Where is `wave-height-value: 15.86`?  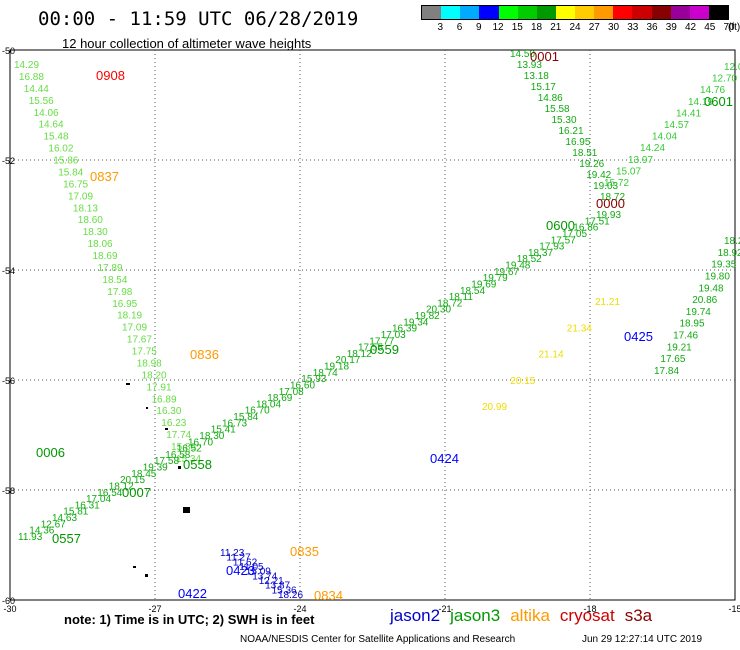
wave-height-value: 15.86 is located at coordinates (65, 161).